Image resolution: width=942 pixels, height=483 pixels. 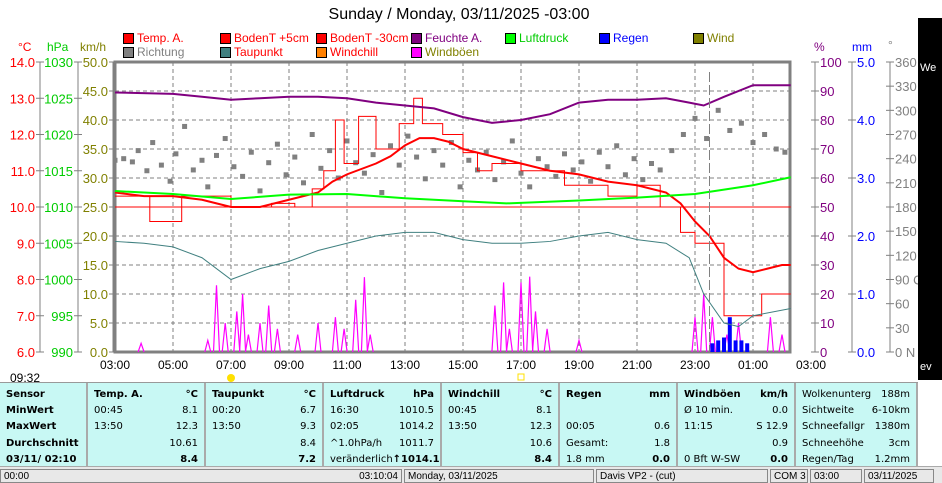 What do you see at coordinates (26, 316) in the screenshot?
I see `axis-label-temp: 7.0` at bounding box center [26, 316].